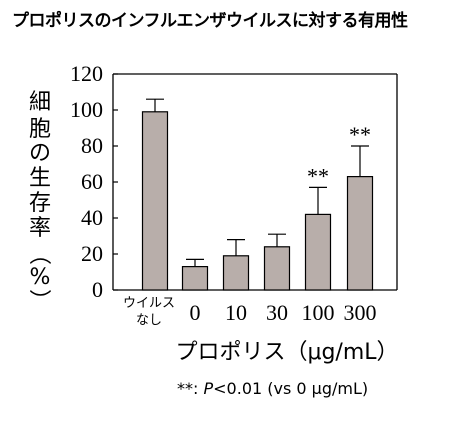 Image resolution: width=452 pixels, height=433 pixels. What do you see at coordinates (92, 181) in the screenshot?
I see `y-tick-label: 60` at bounding box center [92, 181].